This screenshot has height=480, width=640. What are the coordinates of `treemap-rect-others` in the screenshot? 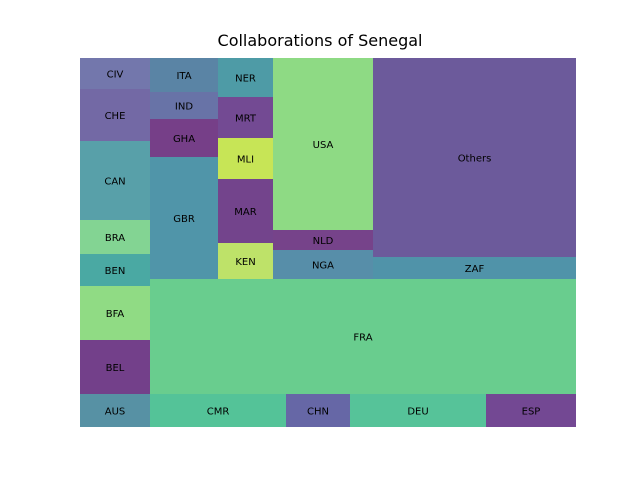 It's located at (474, 157).